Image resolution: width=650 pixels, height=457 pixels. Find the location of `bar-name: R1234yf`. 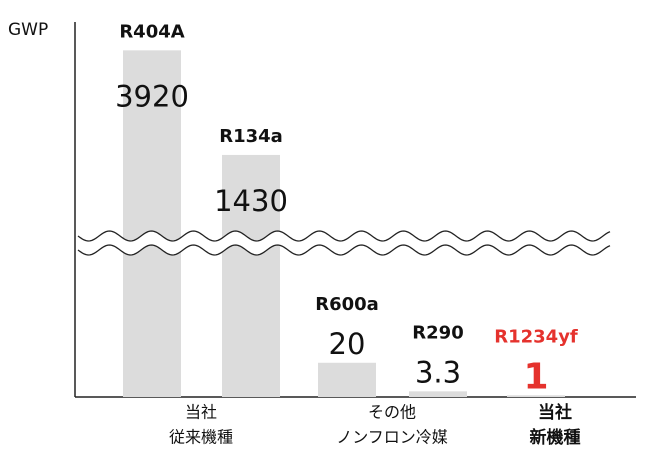

bar-name: R1234yf is located at coordinates (536, 336).